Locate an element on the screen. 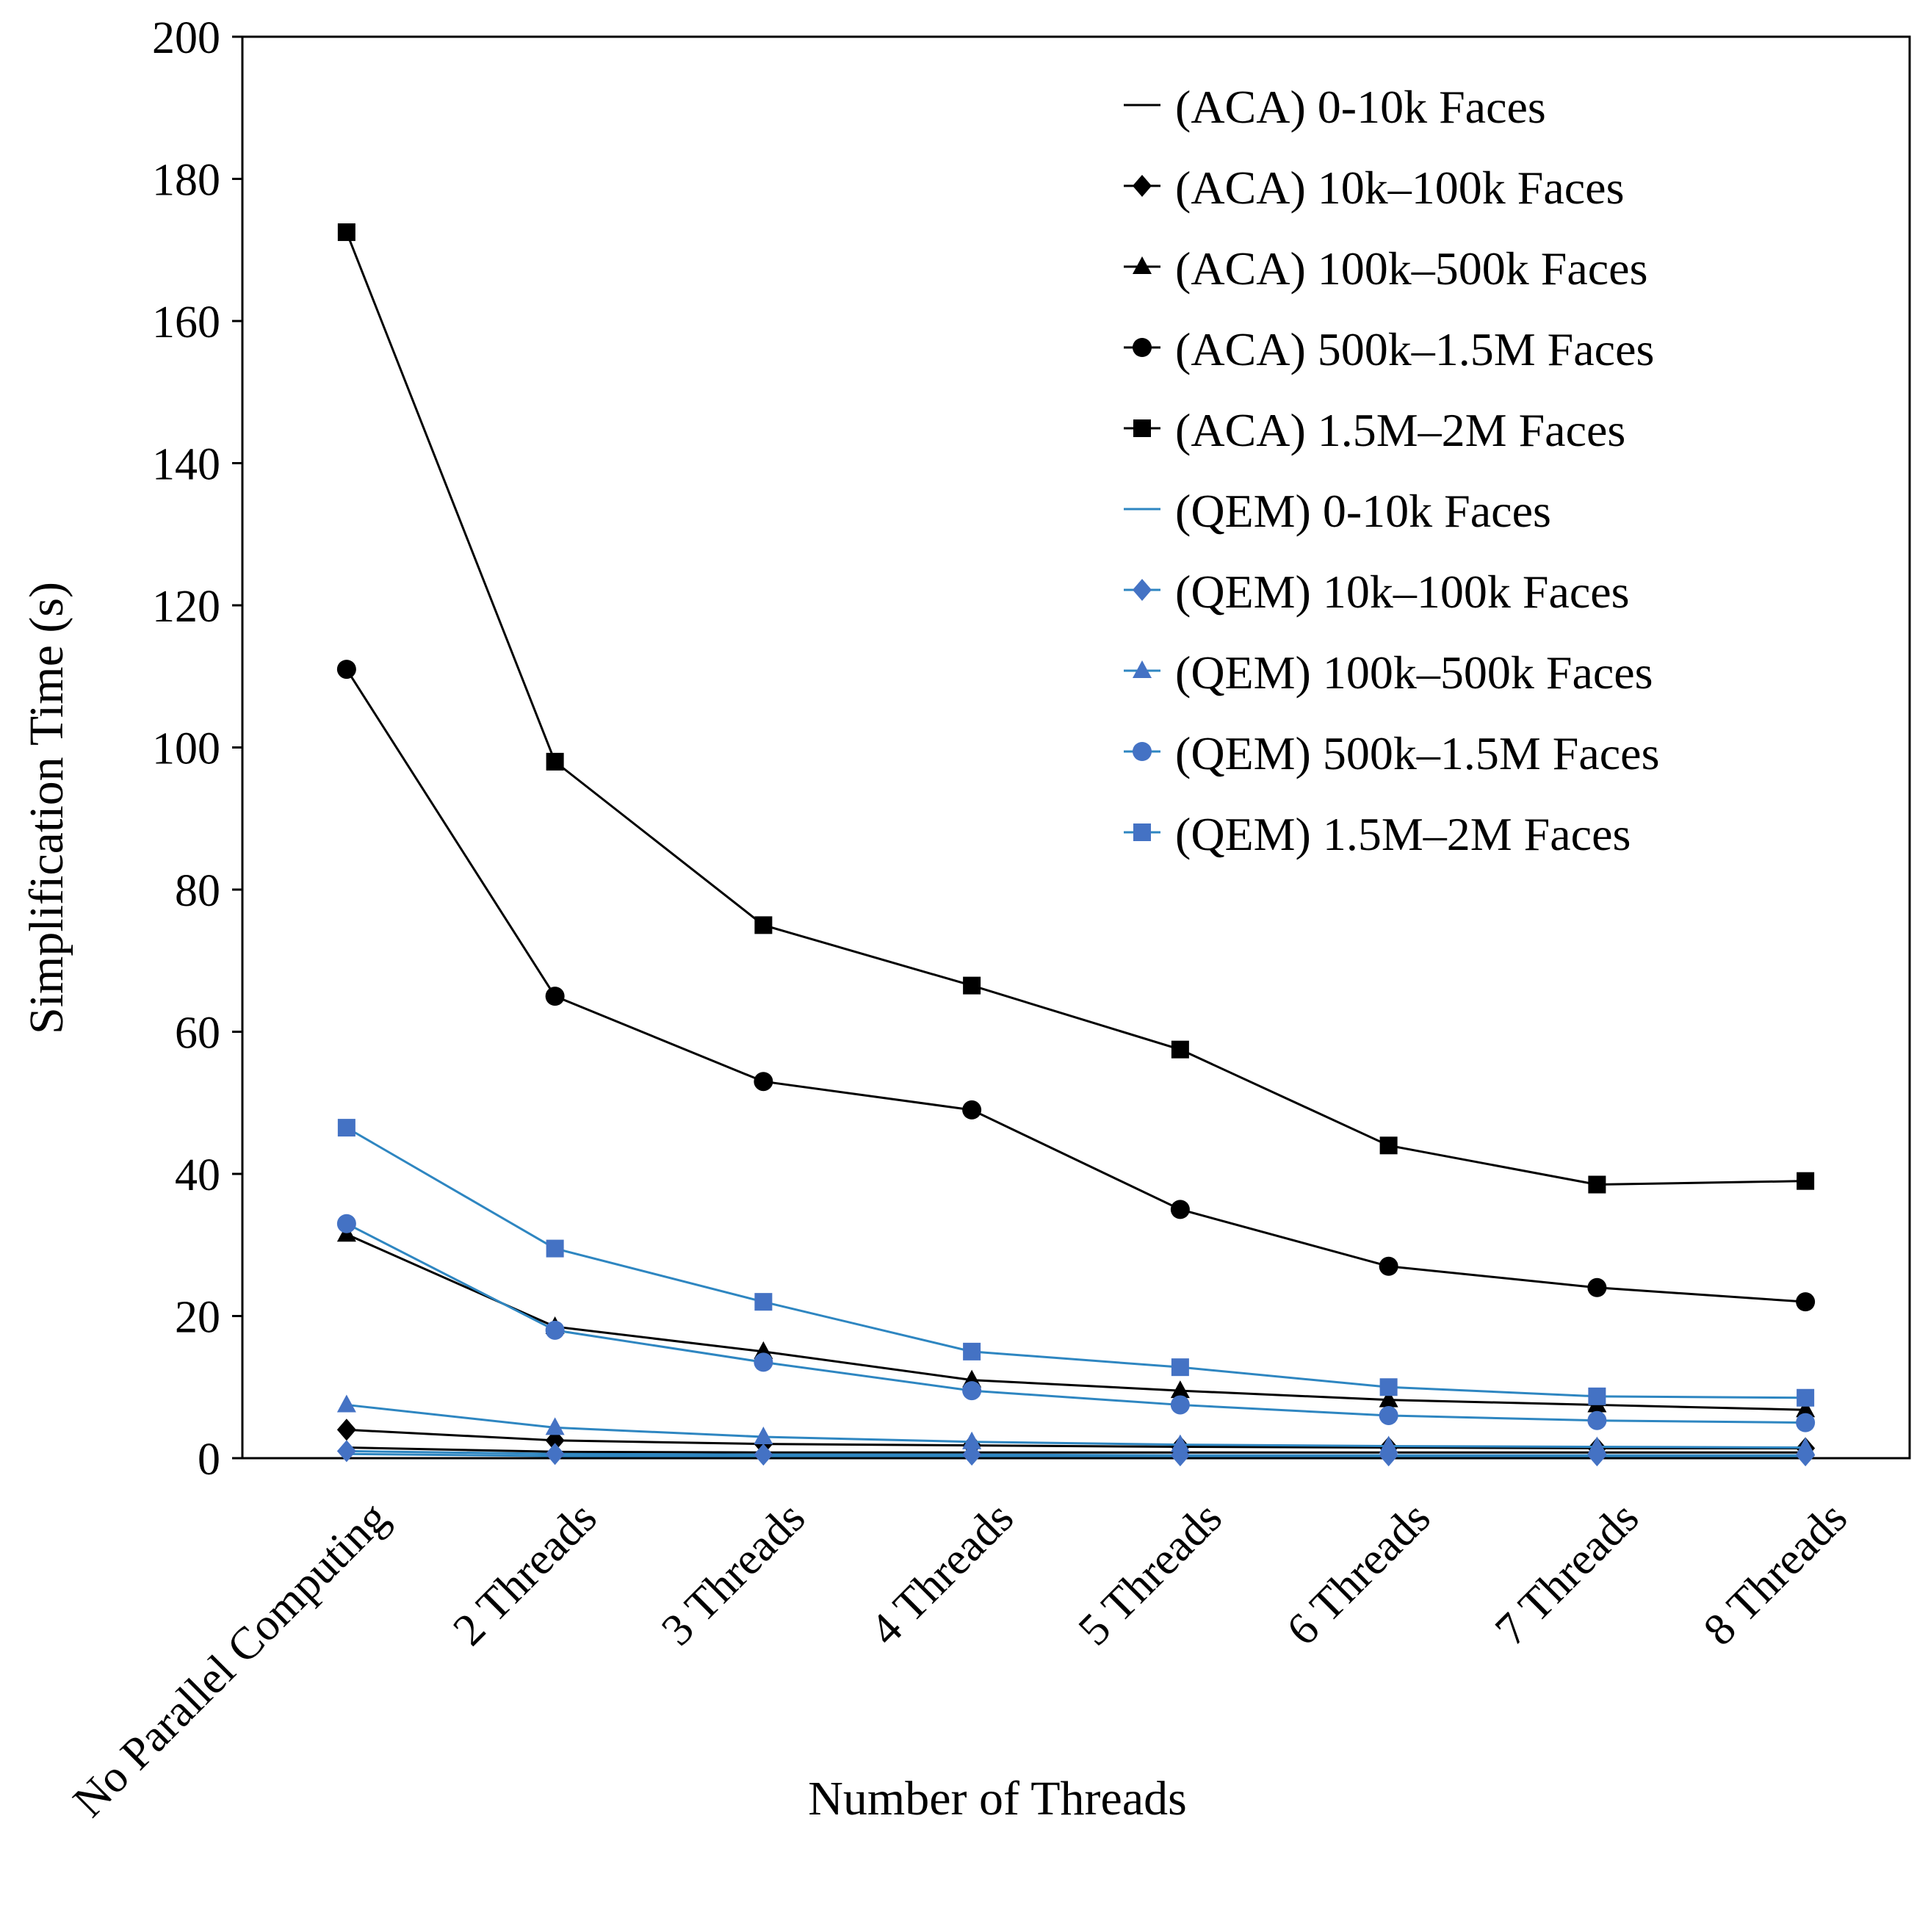 The width and height of the screenshot is (1928, 1932). legend-label: (ACA) 1.5M–2M Faces is located at coordinates (1400, 430).